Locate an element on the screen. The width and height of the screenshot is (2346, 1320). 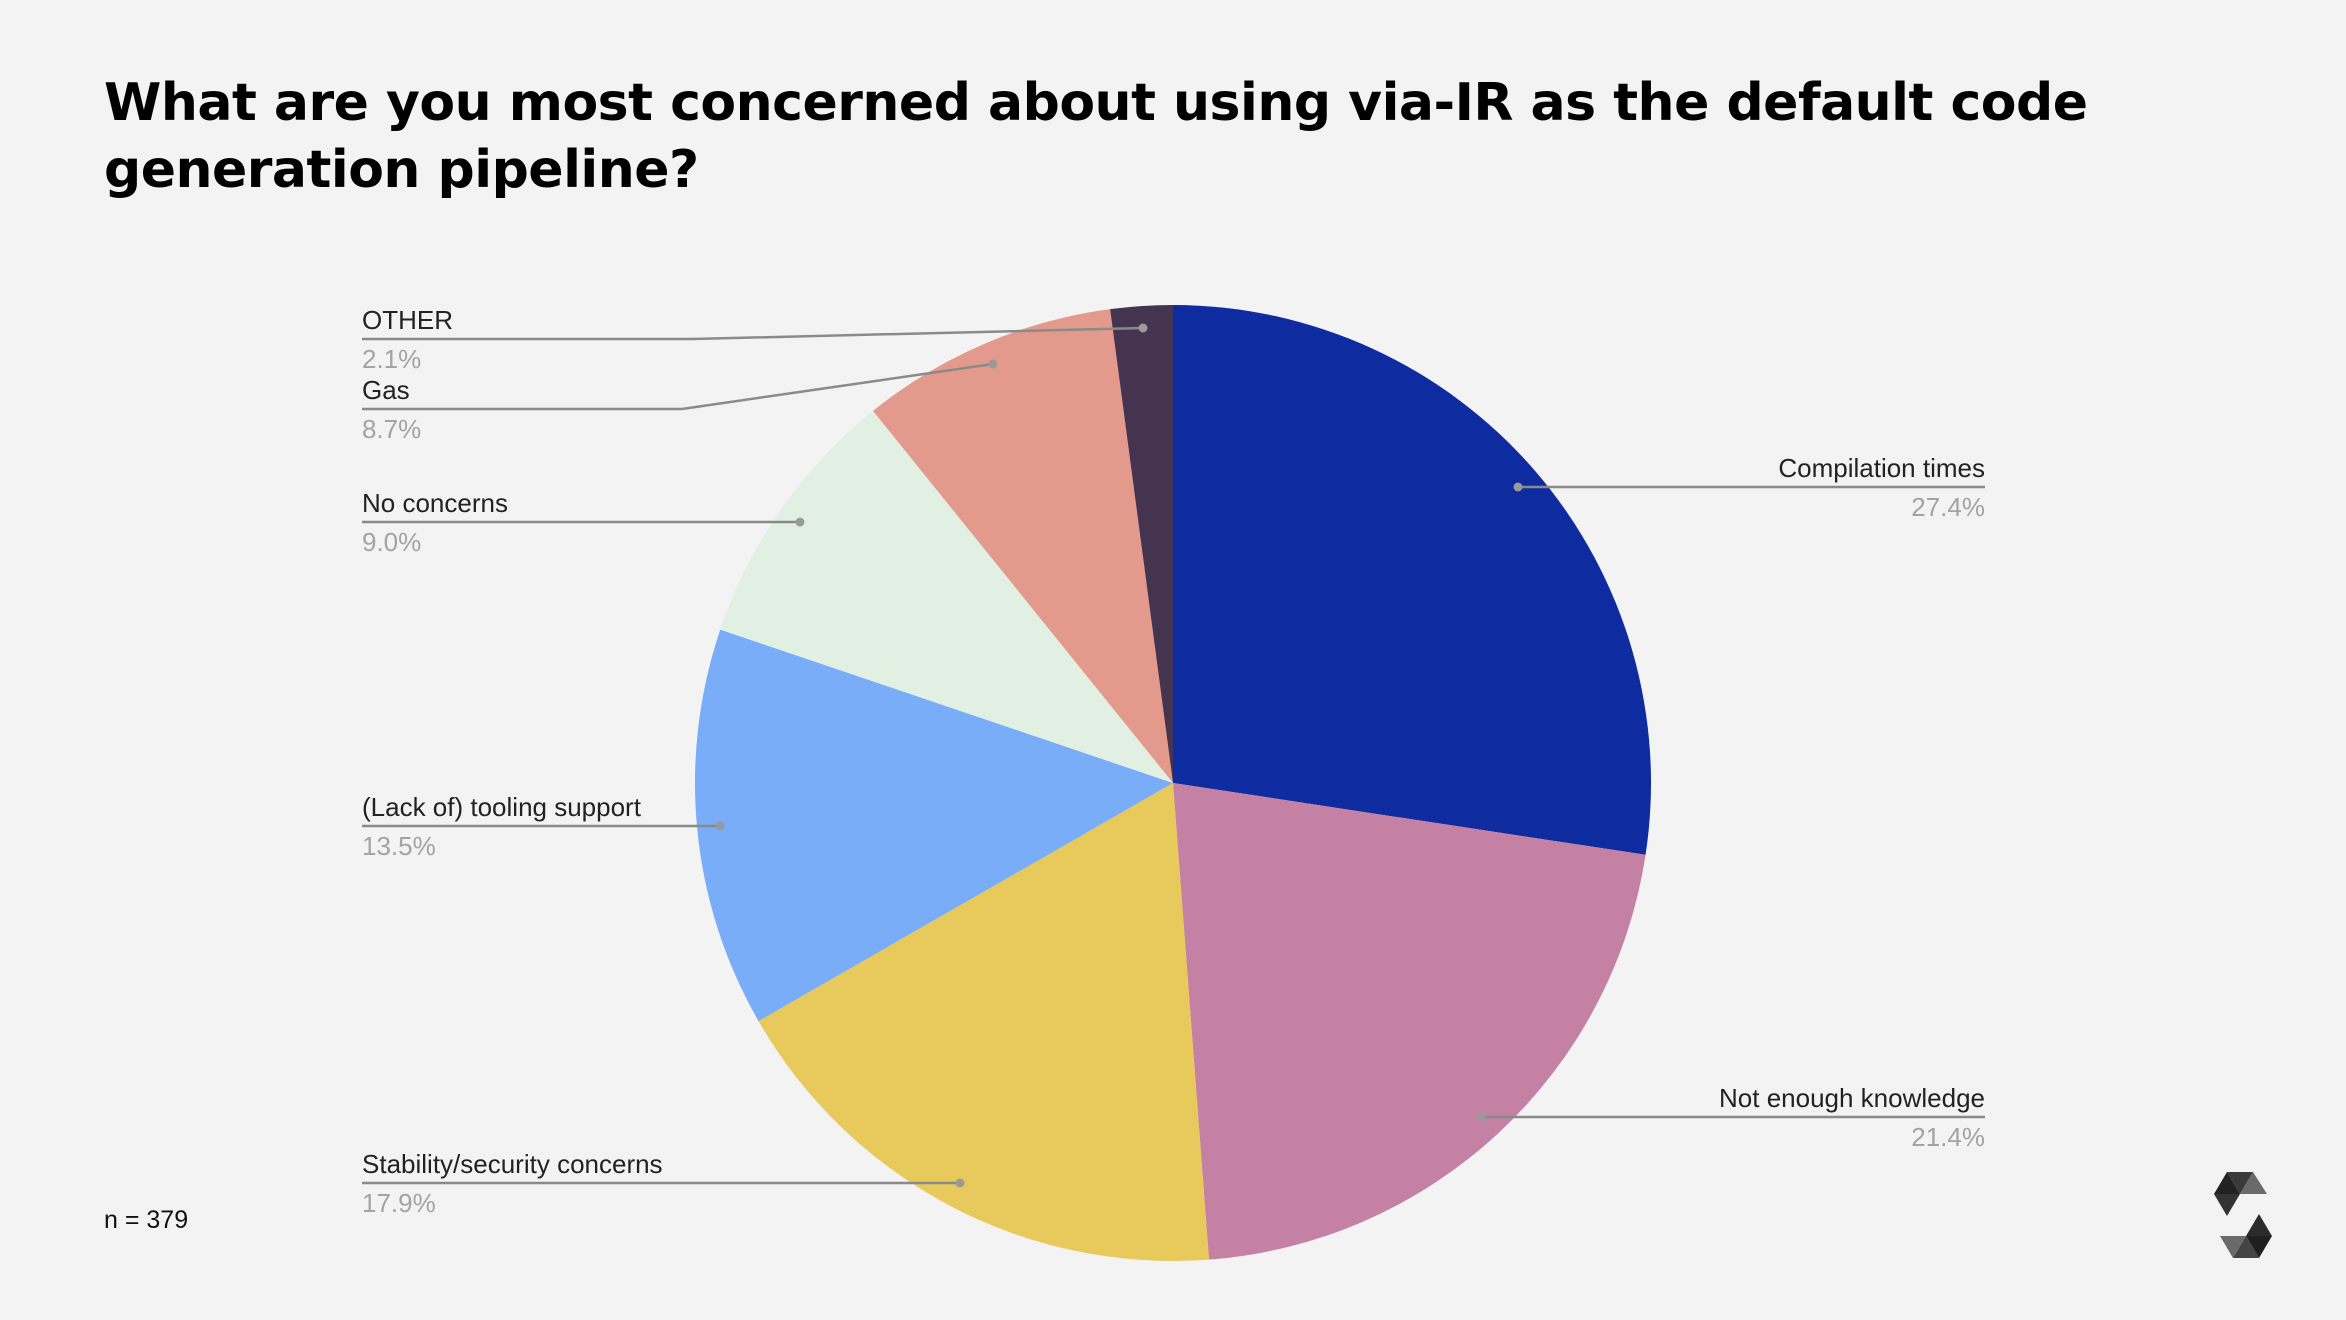
pie-slice-other is located at coordinates (1141, 544).